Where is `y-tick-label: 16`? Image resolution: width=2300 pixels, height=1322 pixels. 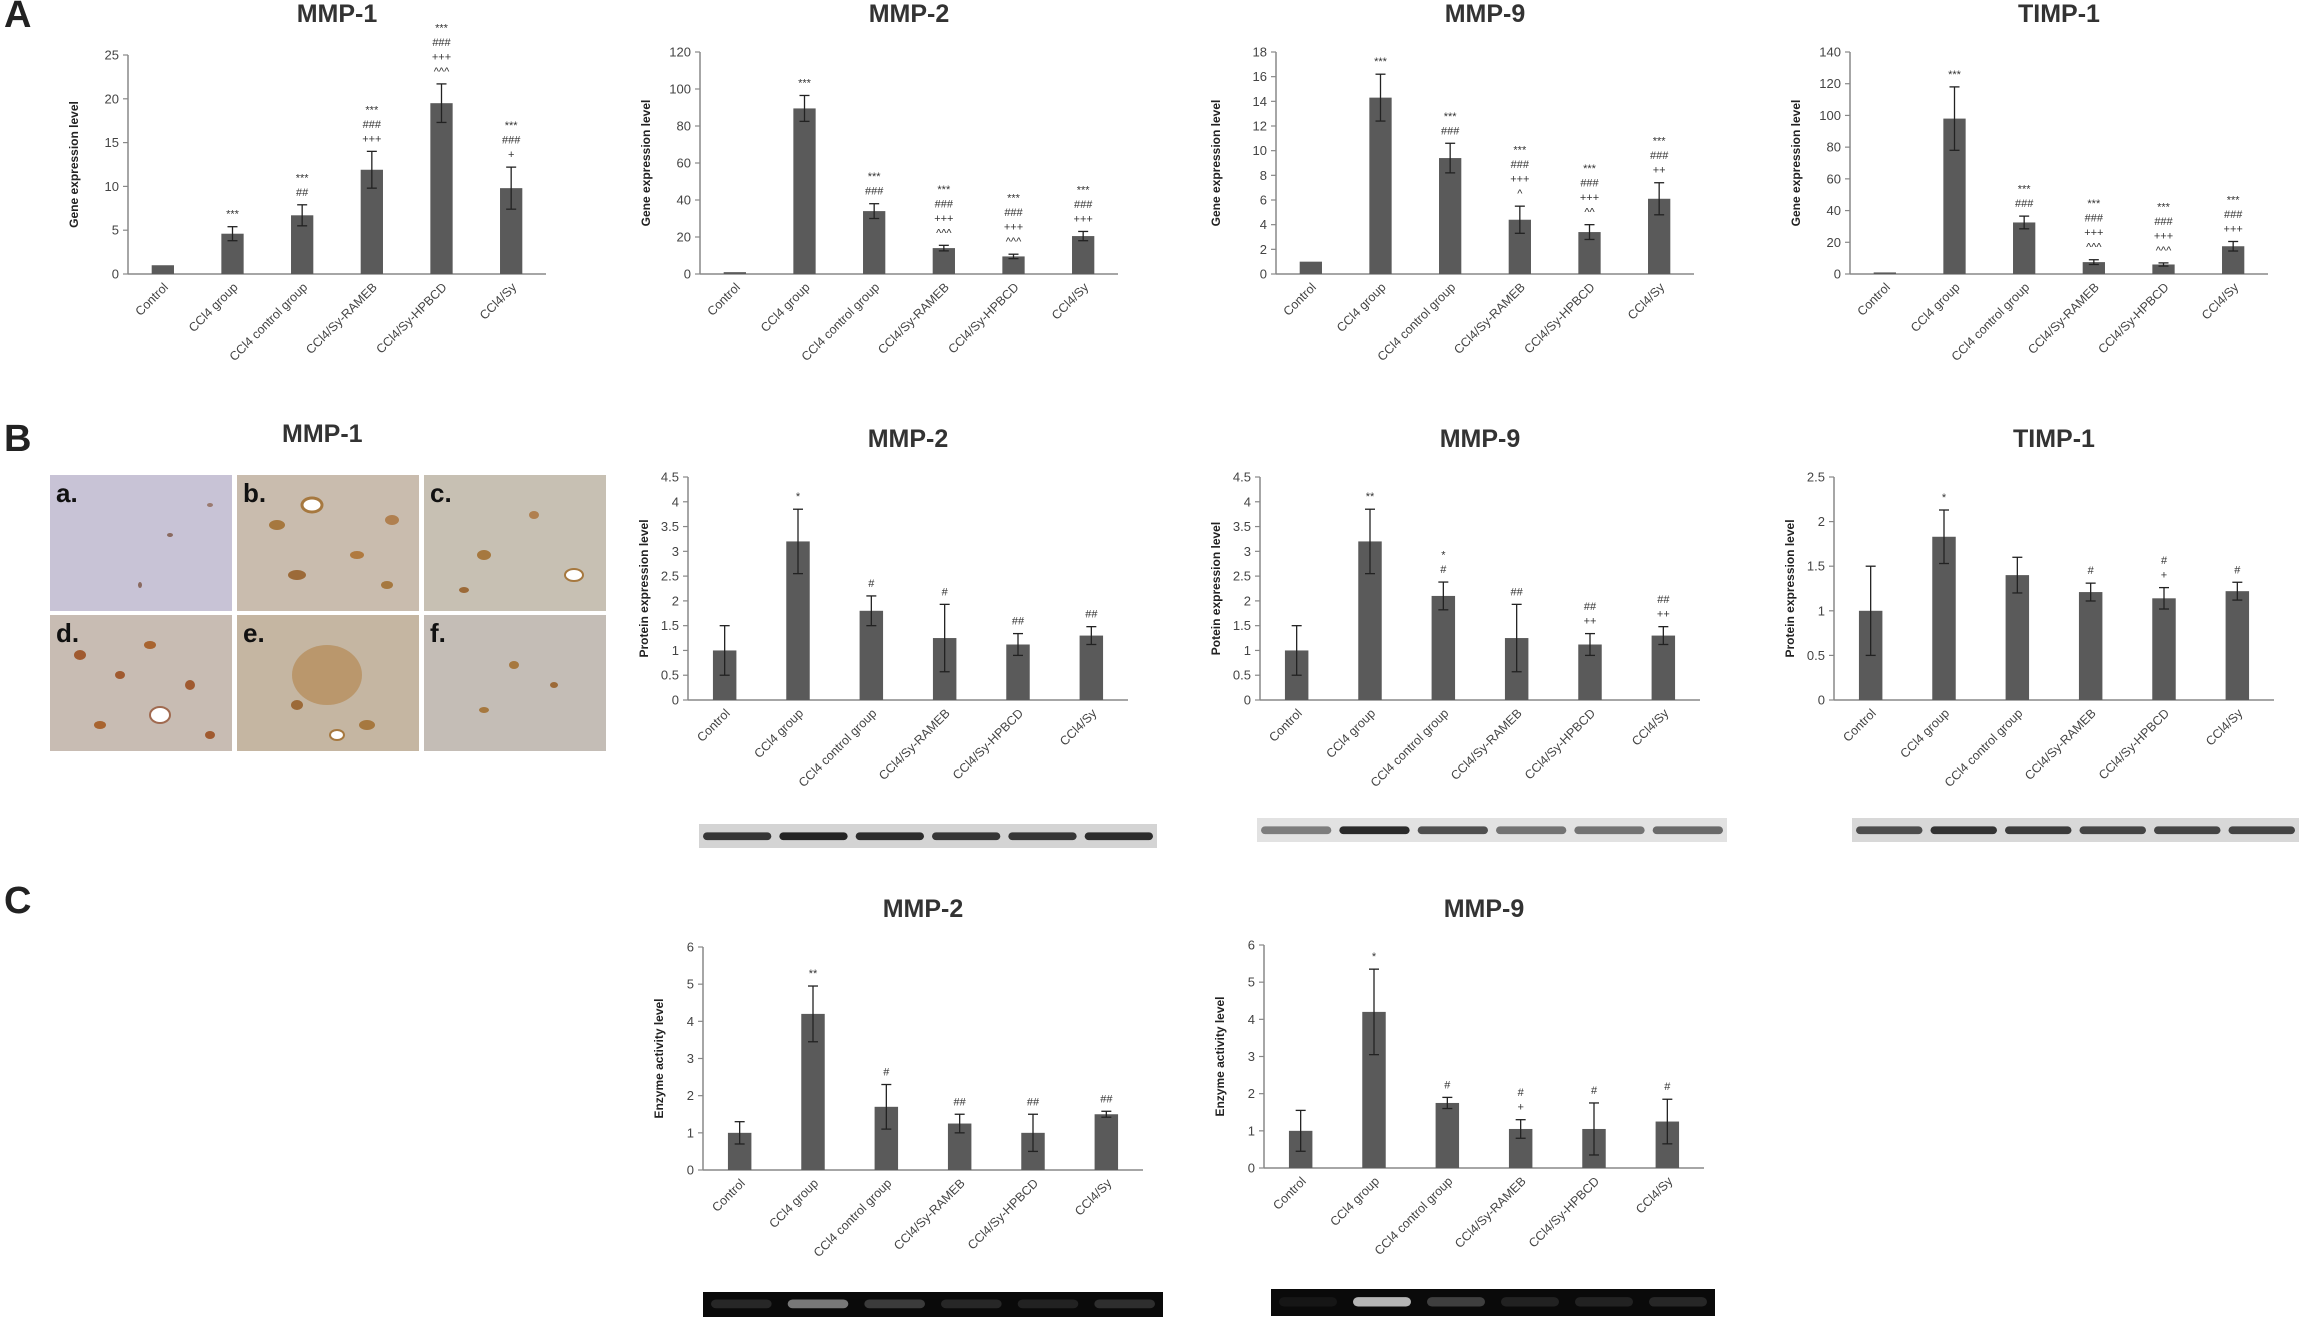 y-tick-label: 16 is located at coordinates (1260, 76).